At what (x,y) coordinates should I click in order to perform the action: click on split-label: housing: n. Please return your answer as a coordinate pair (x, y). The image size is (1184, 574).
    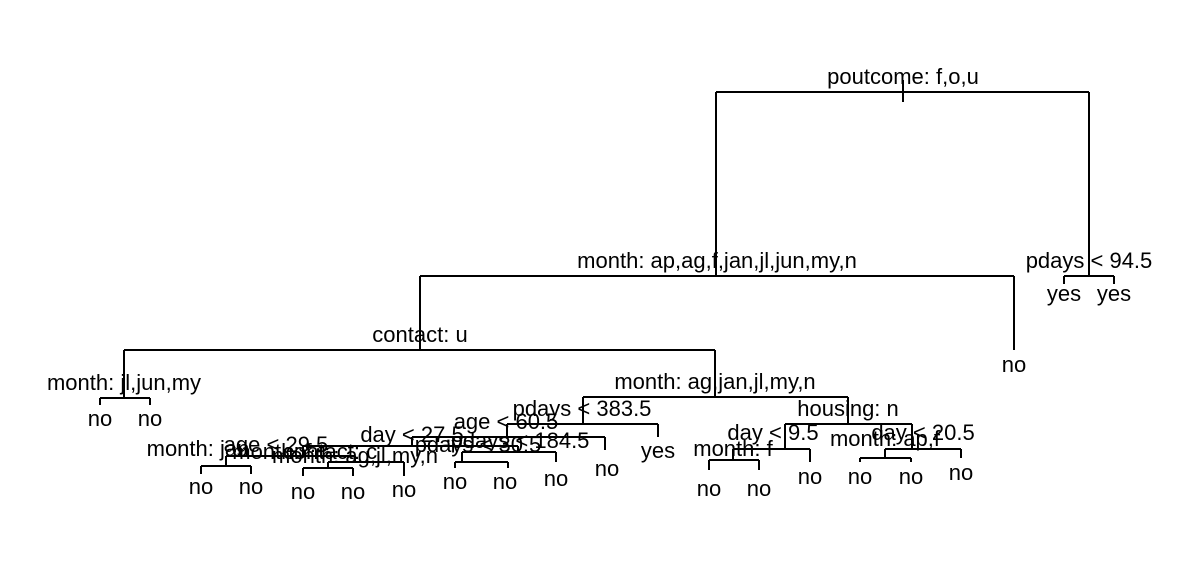
    Looking at the image, I should click on (848, 408).